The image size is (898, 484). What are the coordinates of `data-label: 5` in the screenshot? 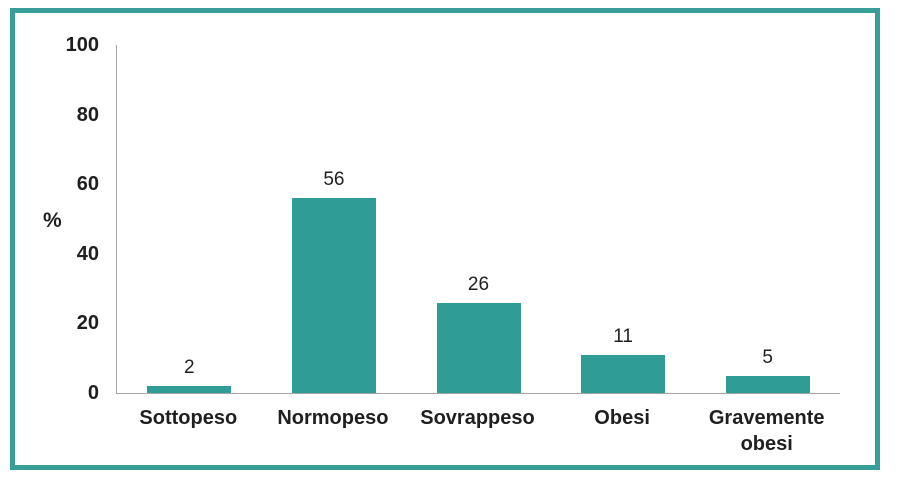 It's located at (767, 357).